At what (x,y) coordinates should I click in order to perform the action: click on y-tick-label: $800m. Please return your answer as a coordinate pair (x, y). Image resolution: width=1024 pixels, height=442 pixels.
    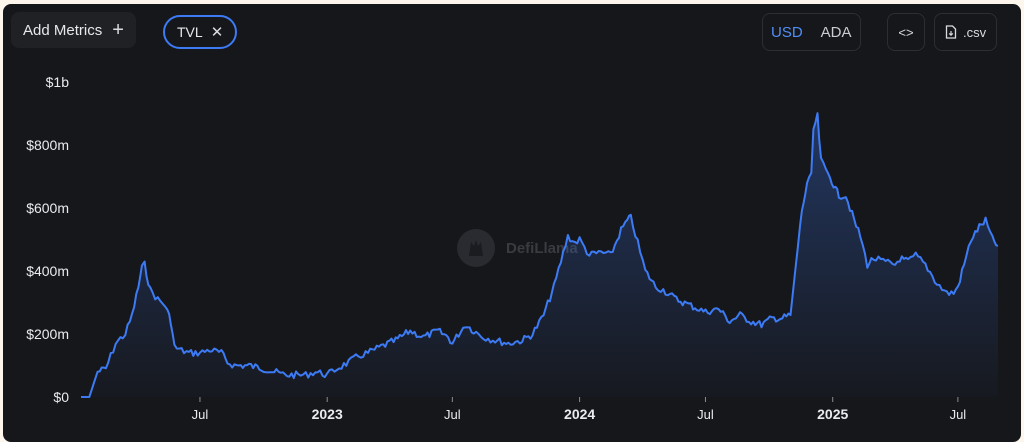
    Looking at the image, I should click on (47, 145).